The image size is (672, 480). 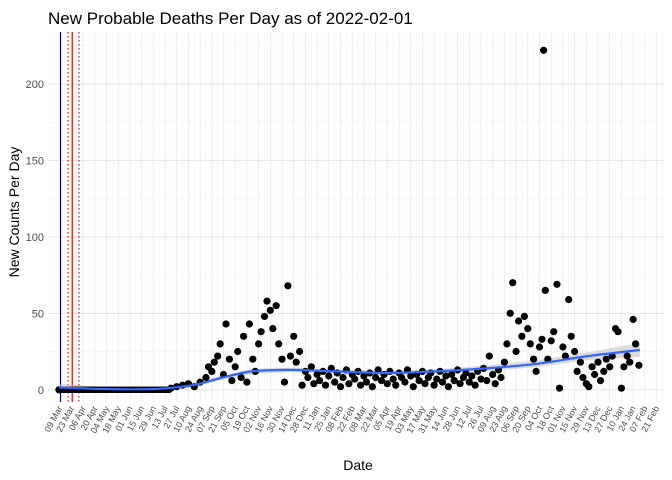 I want to click on y-tick-label: 0, so click(x=41, y=391).